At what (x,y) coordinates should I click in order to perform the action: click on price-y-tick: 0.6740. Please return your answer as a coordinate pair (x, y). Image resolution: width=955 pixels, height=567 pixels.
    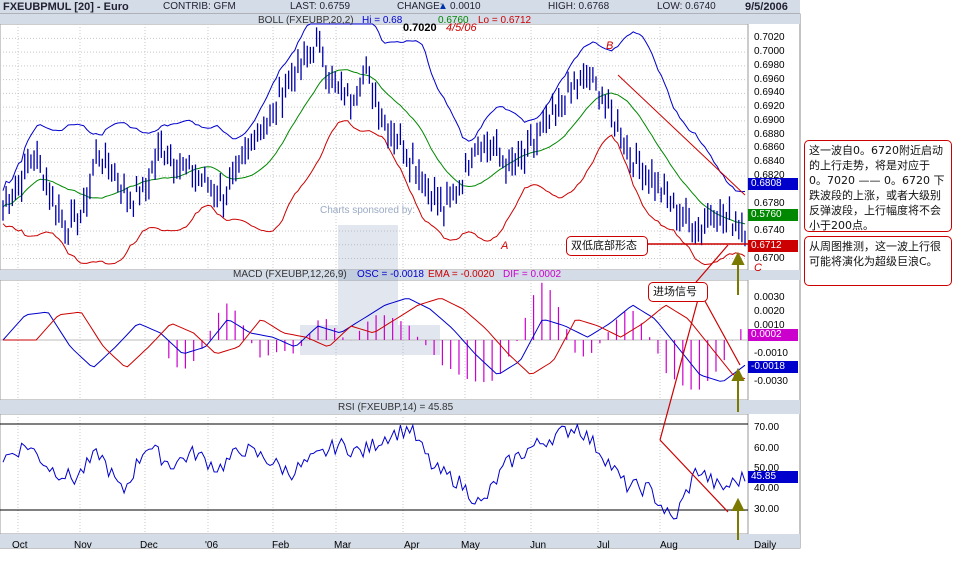
    Looking at the image, I should click on (769, 231).